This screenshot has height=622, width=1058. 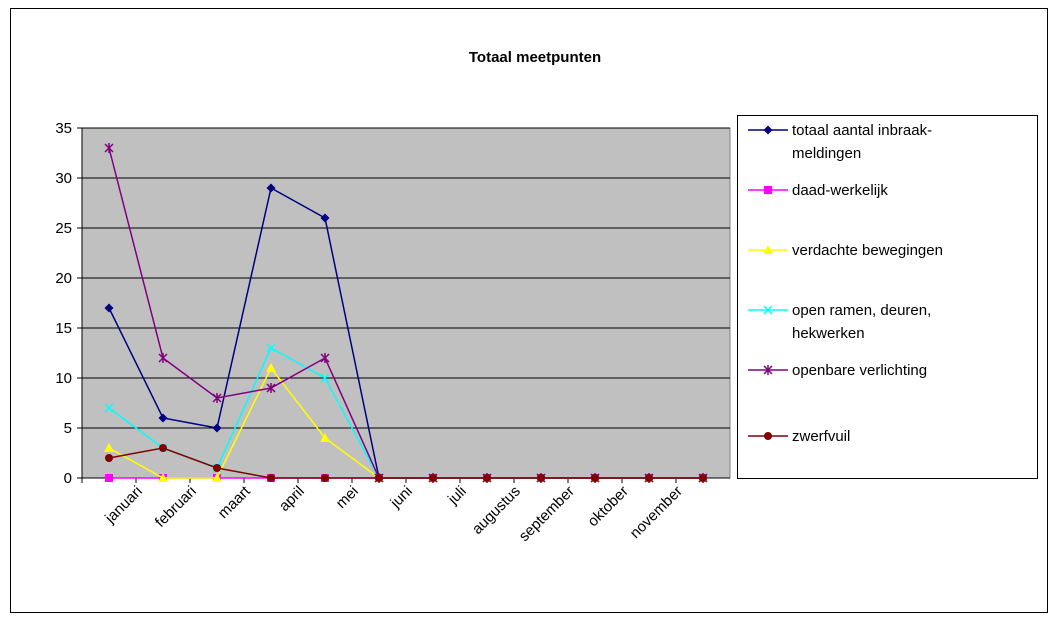 I want to click on legend-label: open ramen, deuren, hekwerken, so click(x=861, y=322).